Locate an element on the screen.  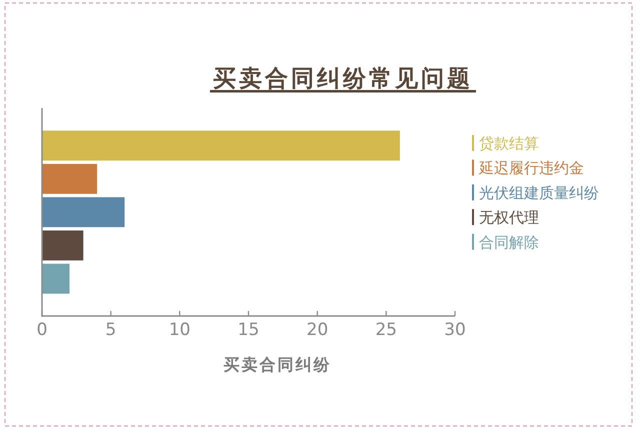
x-tick-label: 10 is located at coordinates (179, 330).